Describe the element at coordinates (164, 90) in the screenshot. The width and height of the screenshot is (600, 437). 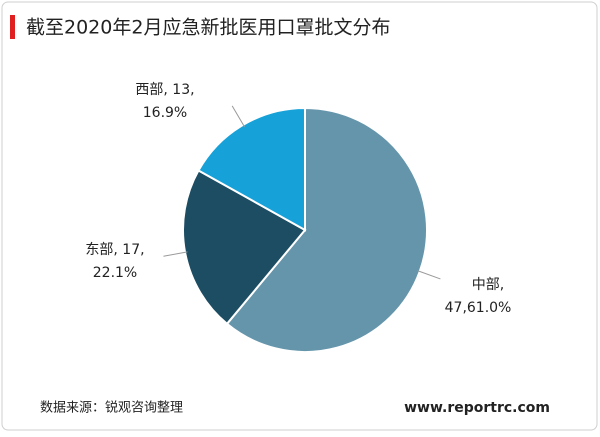
I see `data-label: 西部, 13,` at that location.